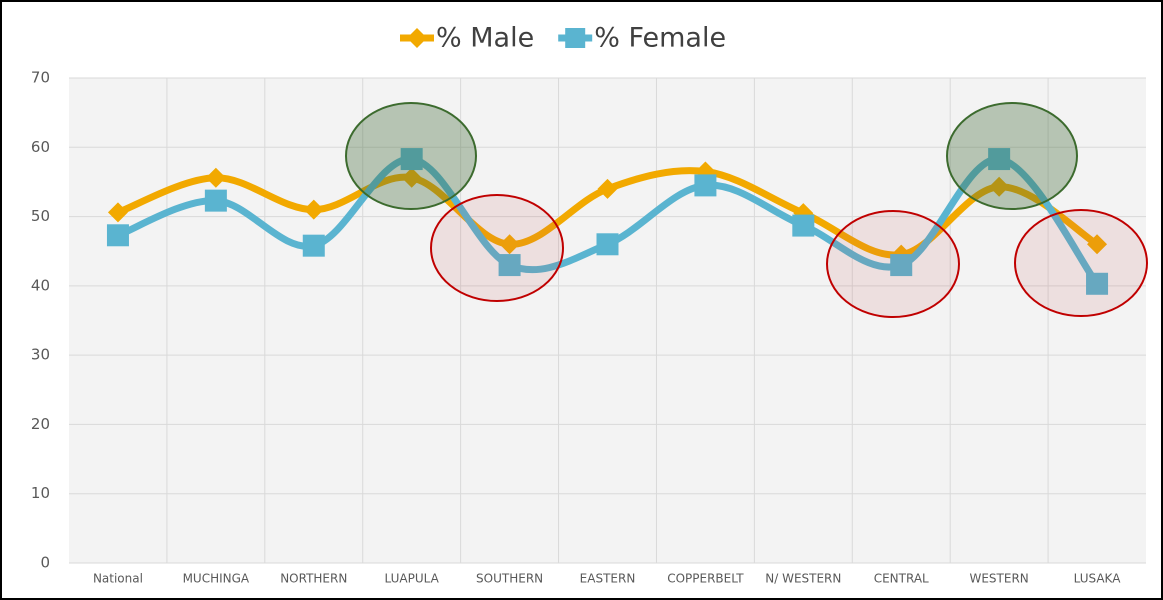 This screenshot has height=600, width=1163. I want to click on x-tick-label: WESTERN, so click(998, 579).